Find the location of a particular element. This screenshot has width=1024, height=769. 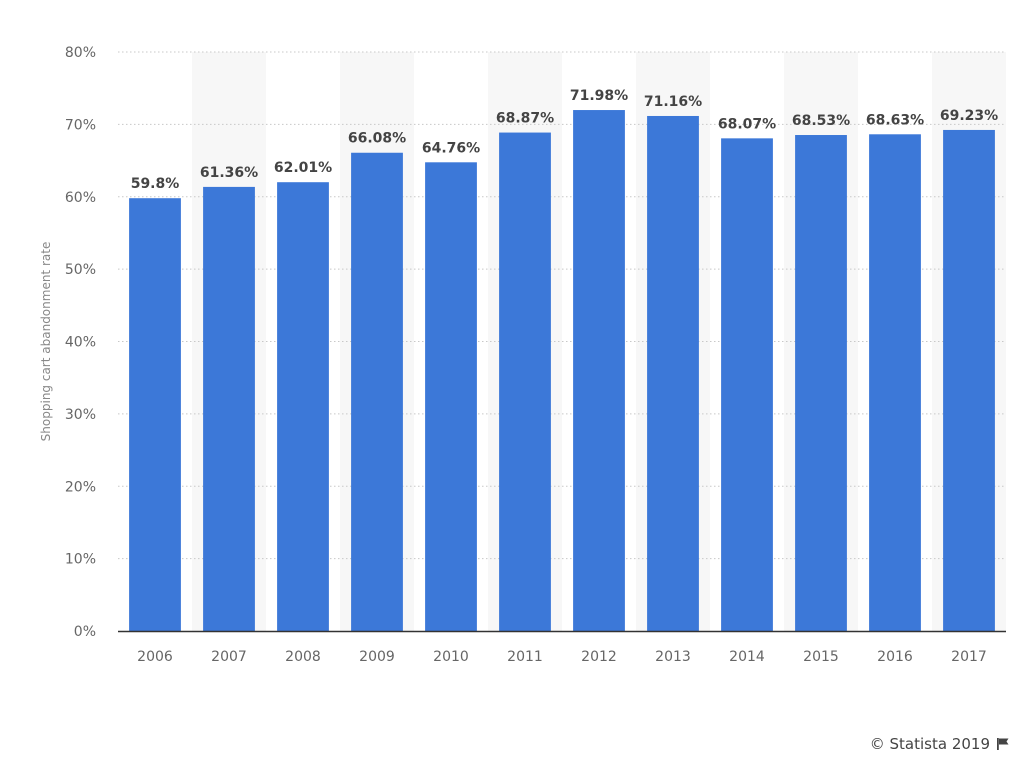

x-tick-label: 2010 is located at coordinates (451, 657).